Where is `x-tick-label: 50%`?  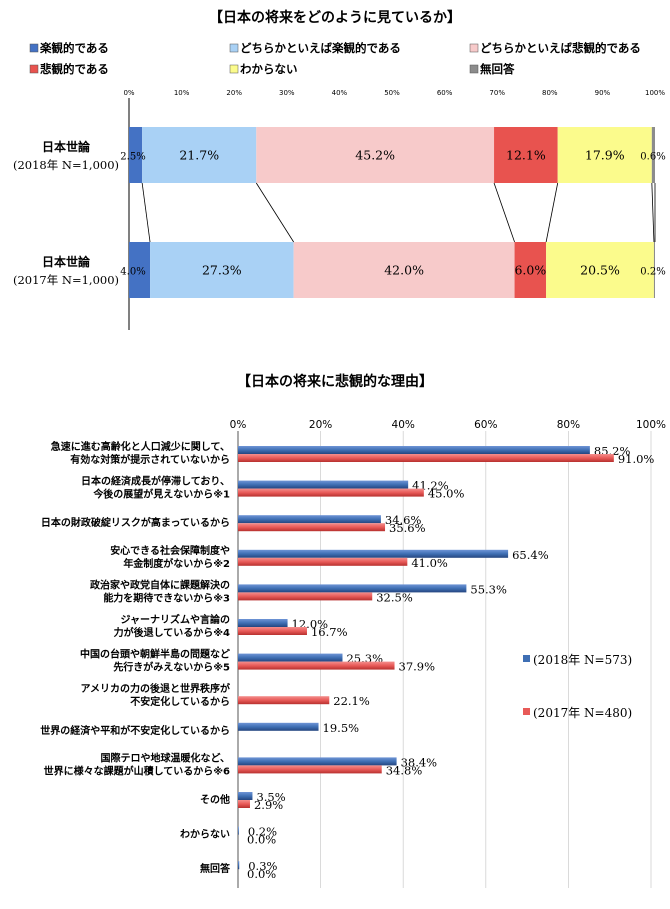 x-tick-label: 50% is located at coordinates (392, 93).